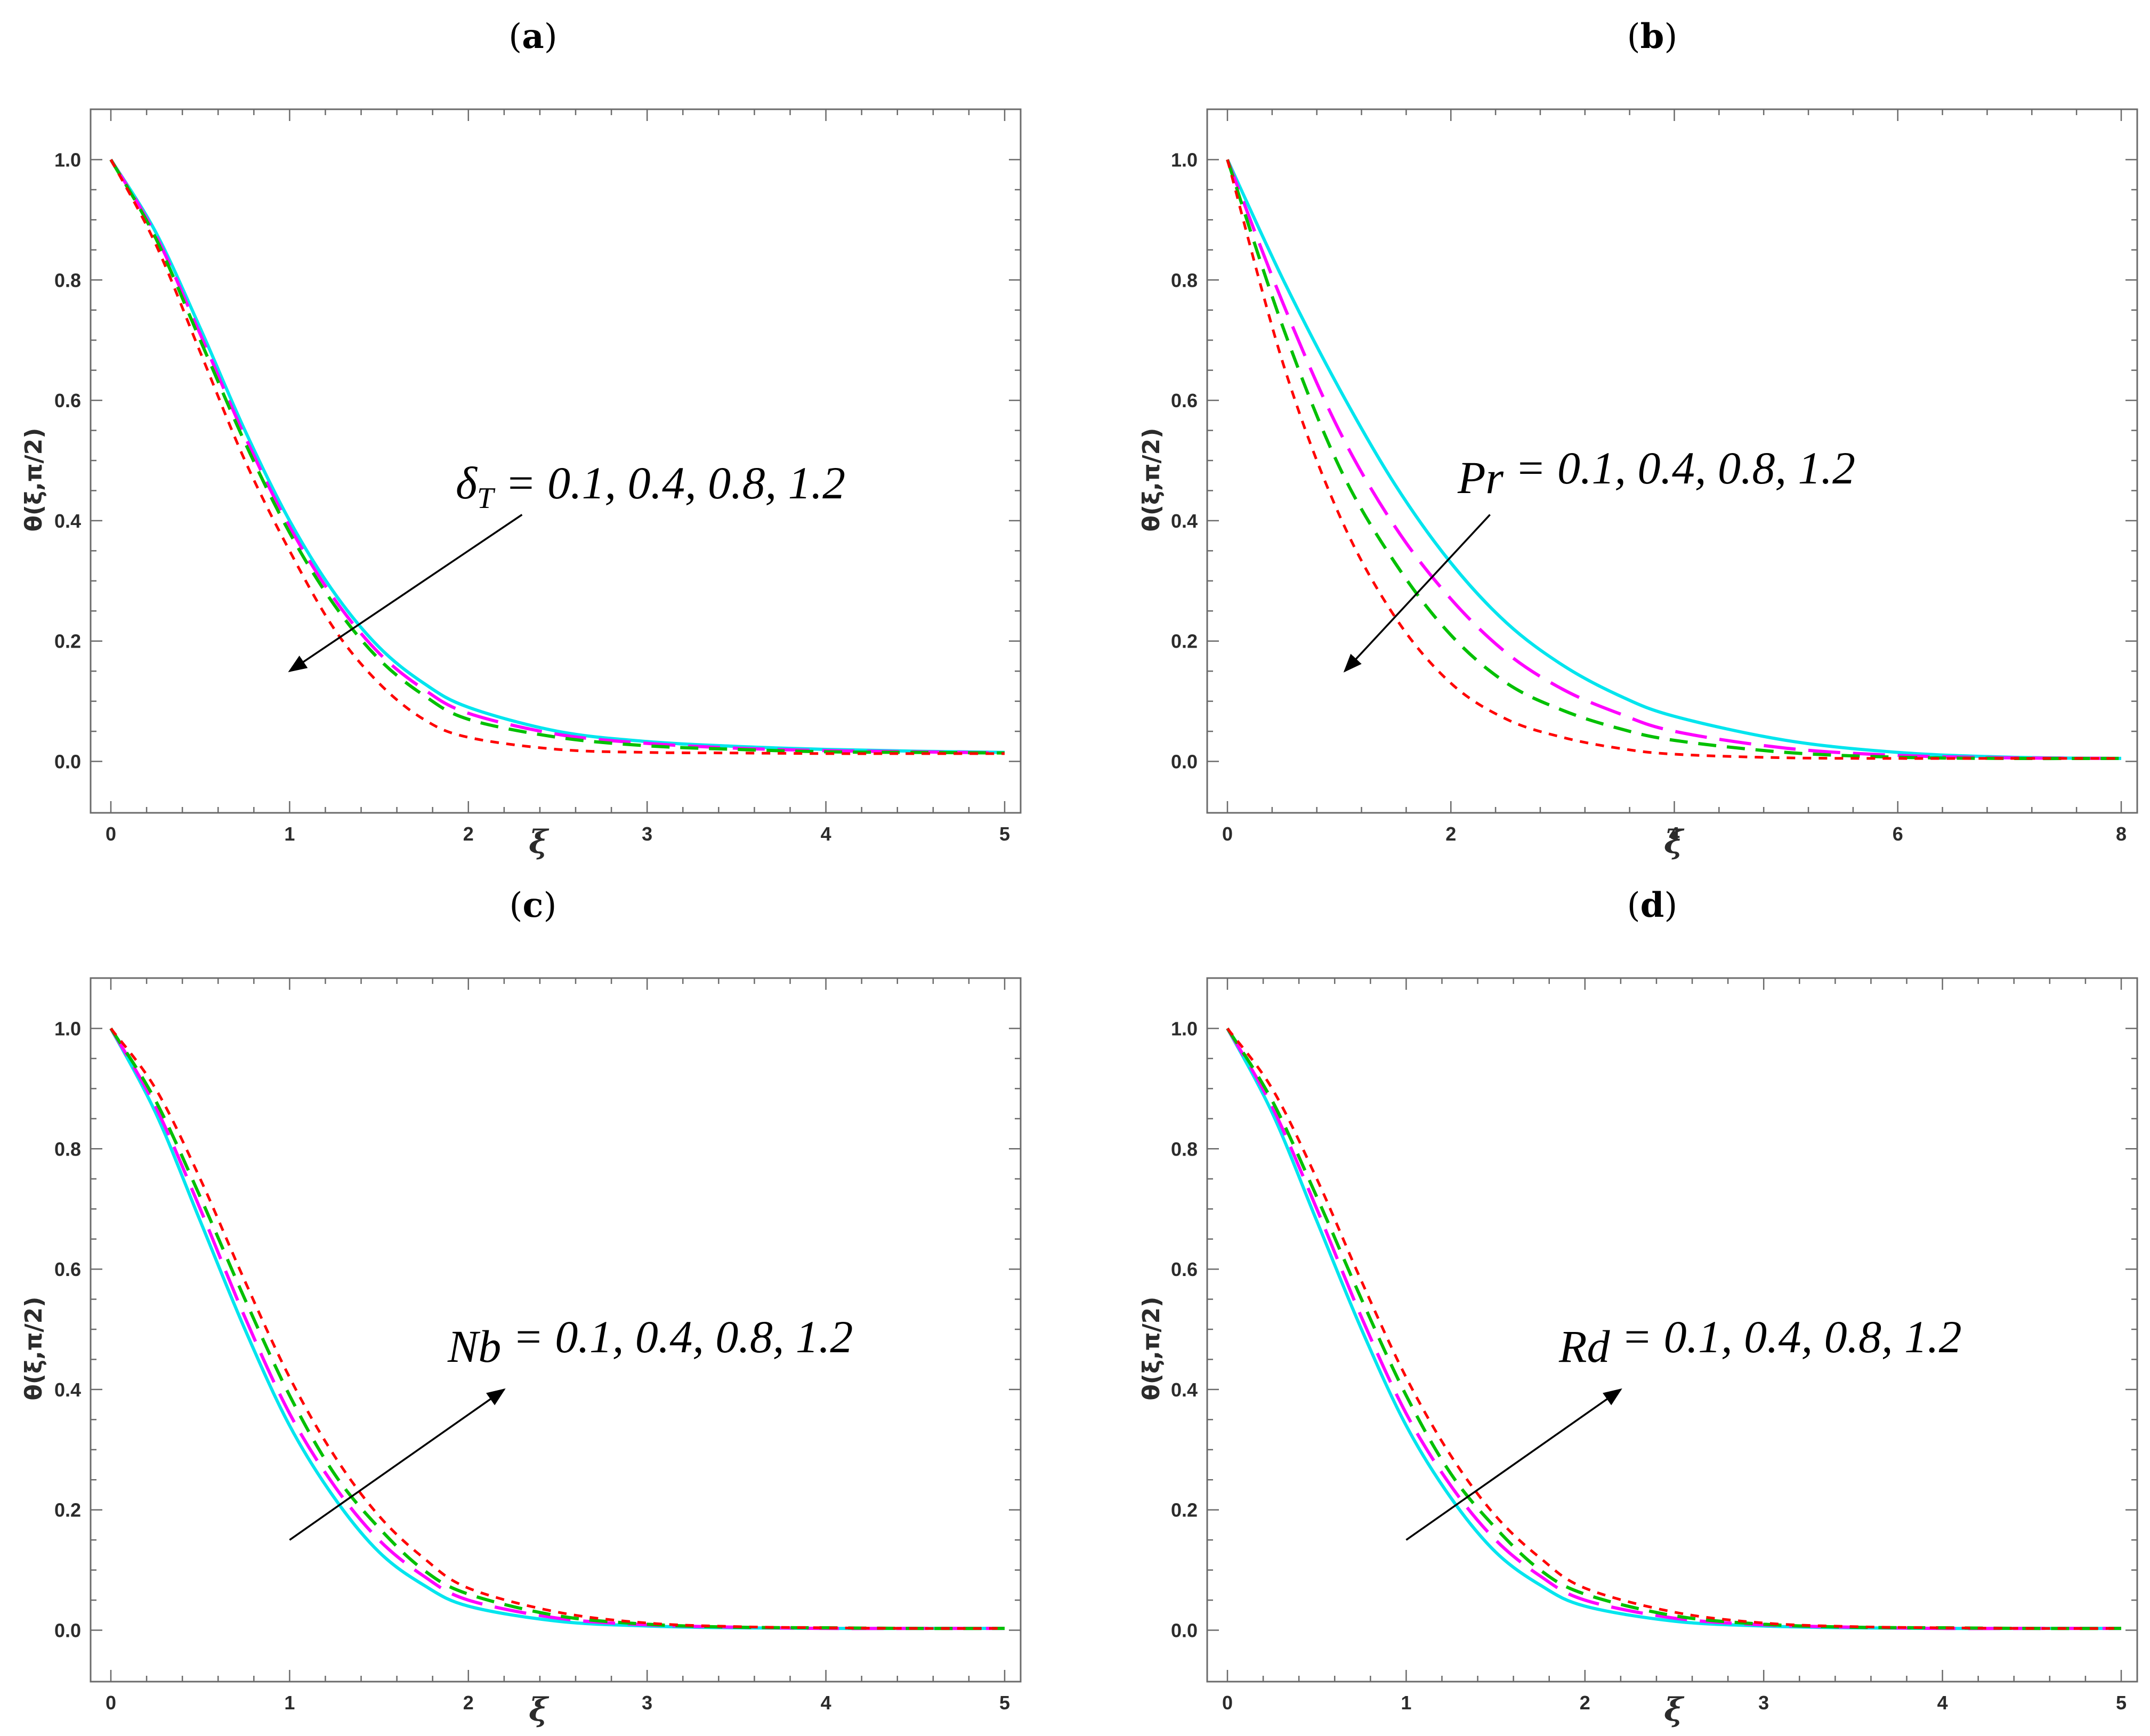  I want to click on panel-label-b: (b), so click(1652, 36).